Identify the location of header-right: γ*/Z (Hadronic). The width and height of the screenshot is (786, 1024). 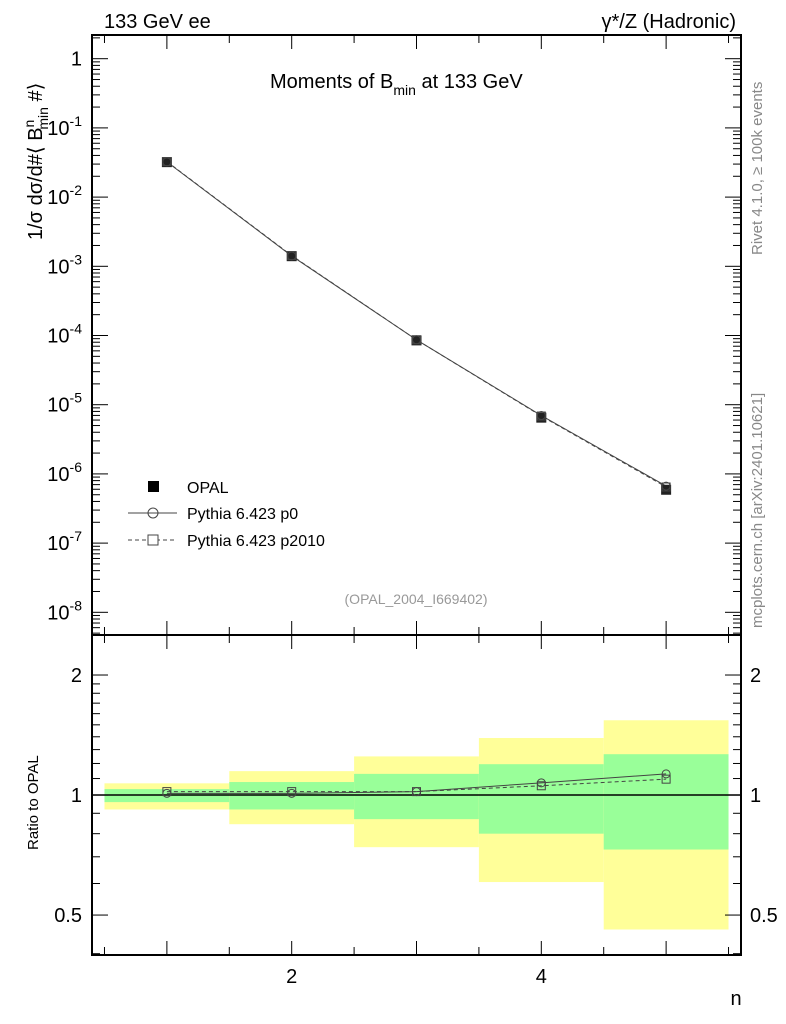
(669, 22).